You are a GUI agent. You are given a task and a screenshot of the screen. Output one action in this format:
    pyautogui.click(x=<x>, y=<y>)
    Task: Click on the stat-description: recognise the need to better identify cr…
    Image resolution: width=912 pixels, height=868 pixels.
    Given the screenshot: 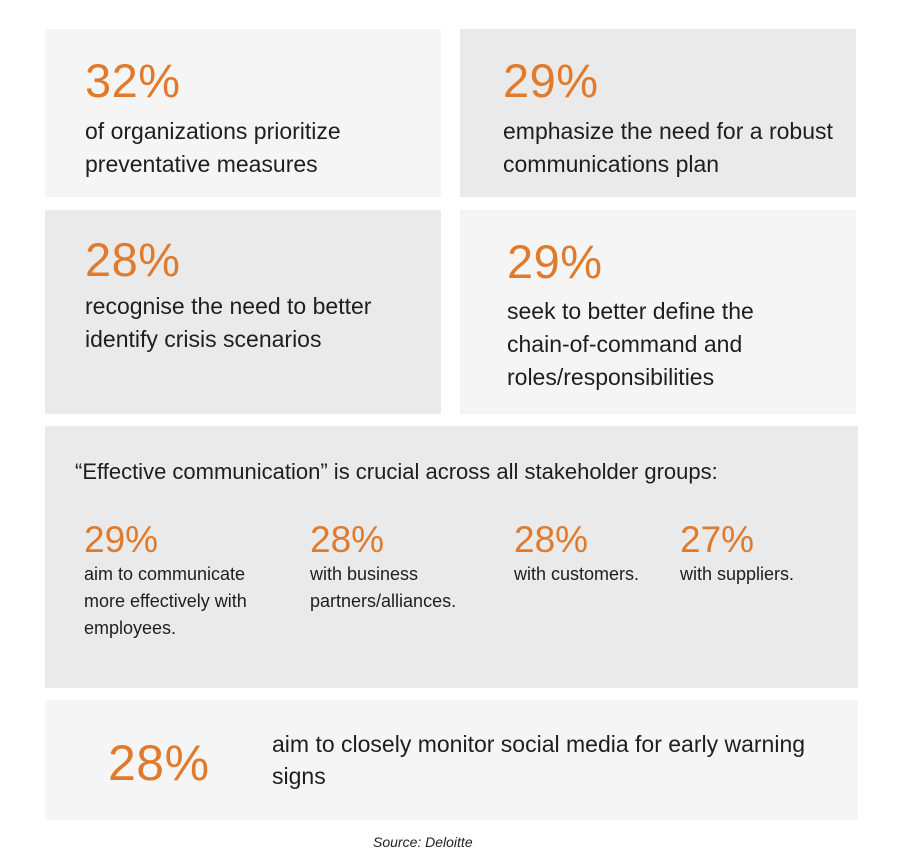 What is the action you would take?
    pyautogui.click(x=228, y=322)
    